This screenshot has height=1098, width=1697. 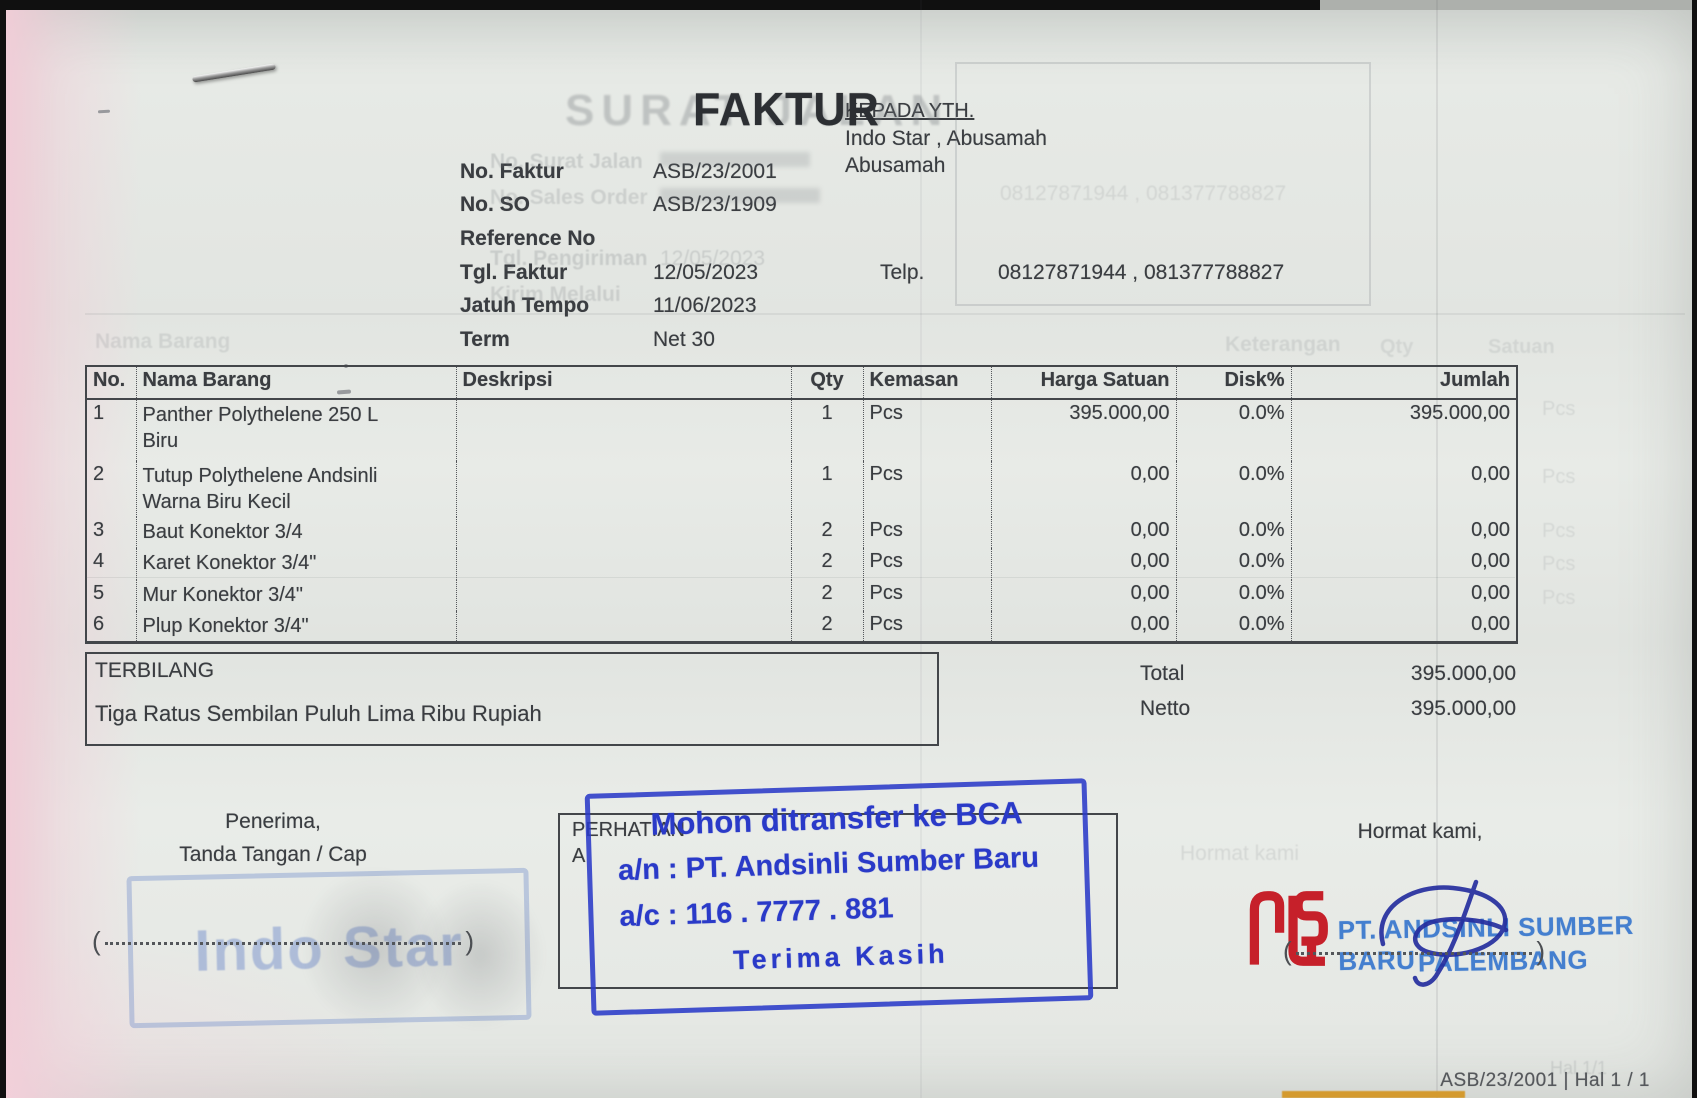 I want to click on item-name: Panther Polythelene 250 L Biru, so click(x=260, y=428).